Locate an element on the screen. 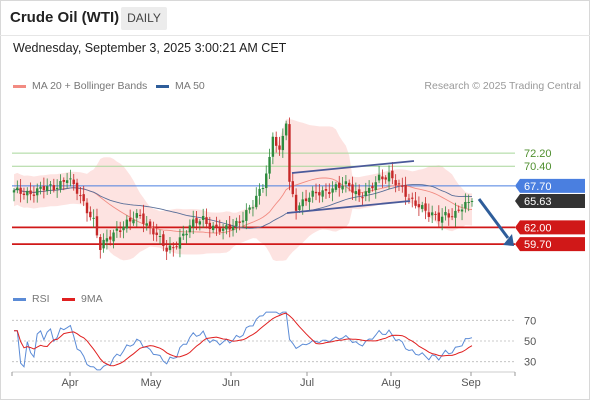  level-badge-65.63: 65.63 is located at coordinates (538, 202).